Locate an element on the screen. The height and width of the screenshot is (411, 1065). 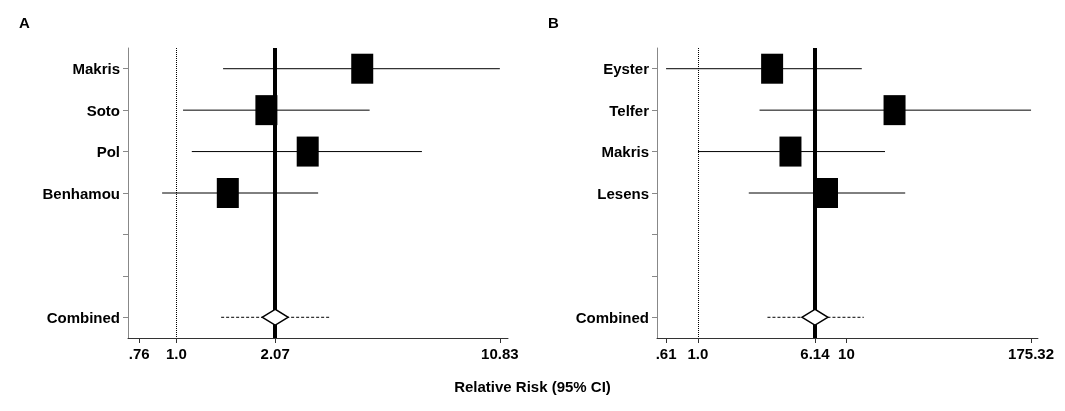
x-tick-label: 10 is located at coordinates (846, 353).